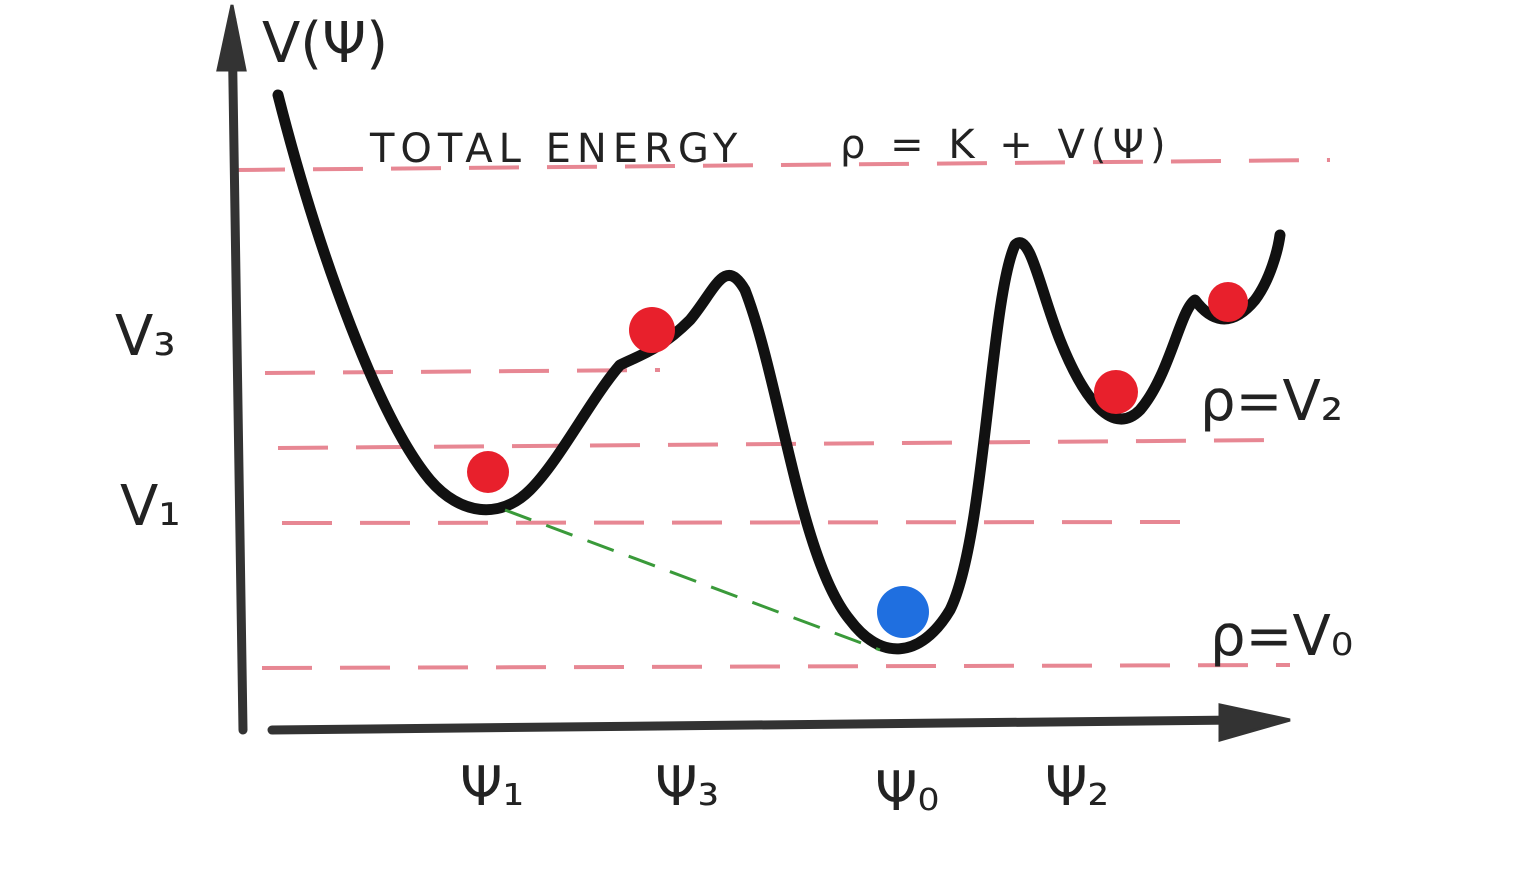 This screenshot has height=874, width=1536. I want to click on x-axis, so click(756, 725).